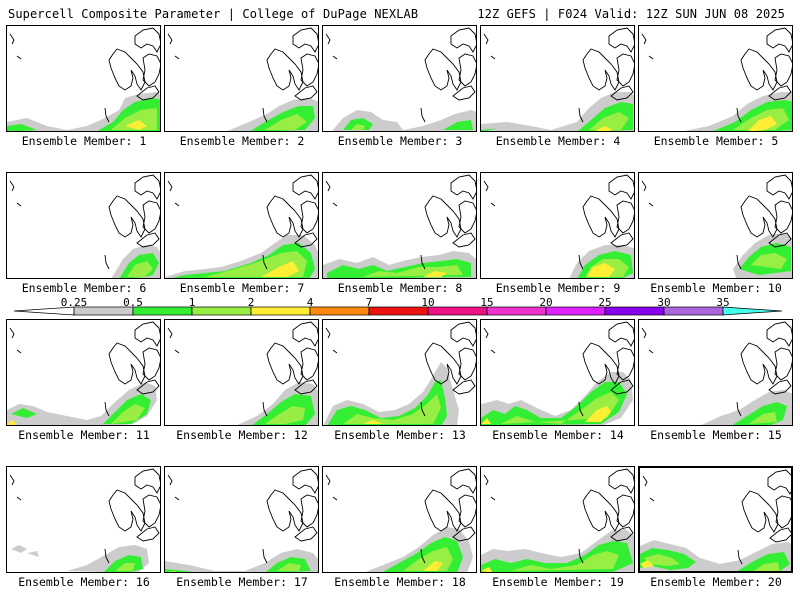  Describe the element at coordinates (752, 311) in the screenshot. I see `legend-over-arrow` at that location.